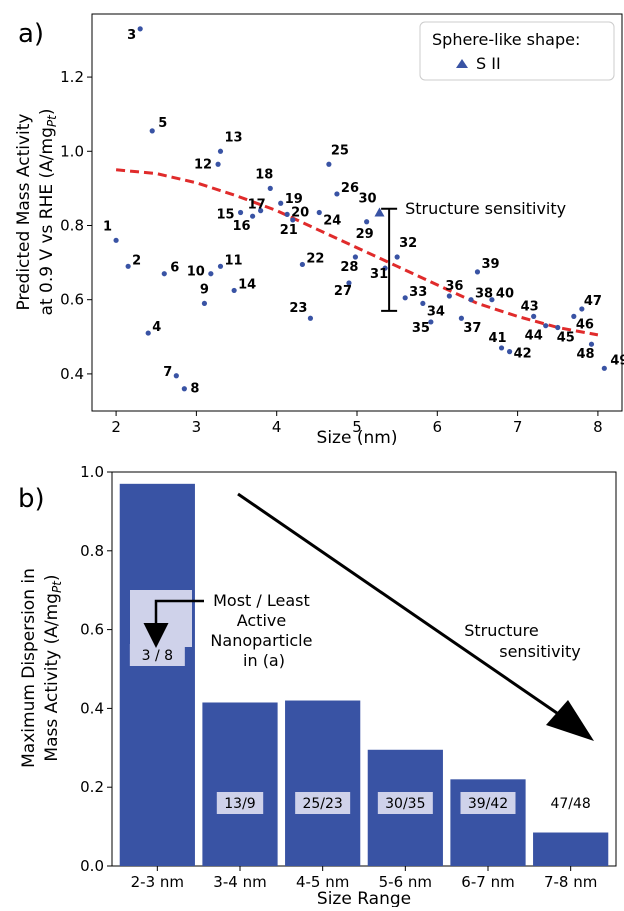  I want to click on data-point-label: 42, so click(523, 354).